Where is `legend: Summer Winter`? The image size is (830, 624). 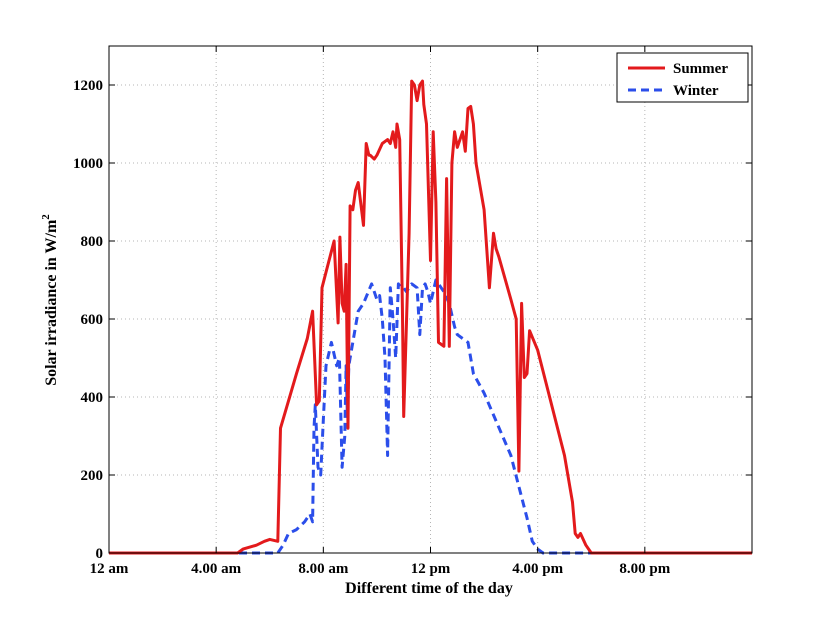 legend: Summer Winter is located at coordinates (682, 77).